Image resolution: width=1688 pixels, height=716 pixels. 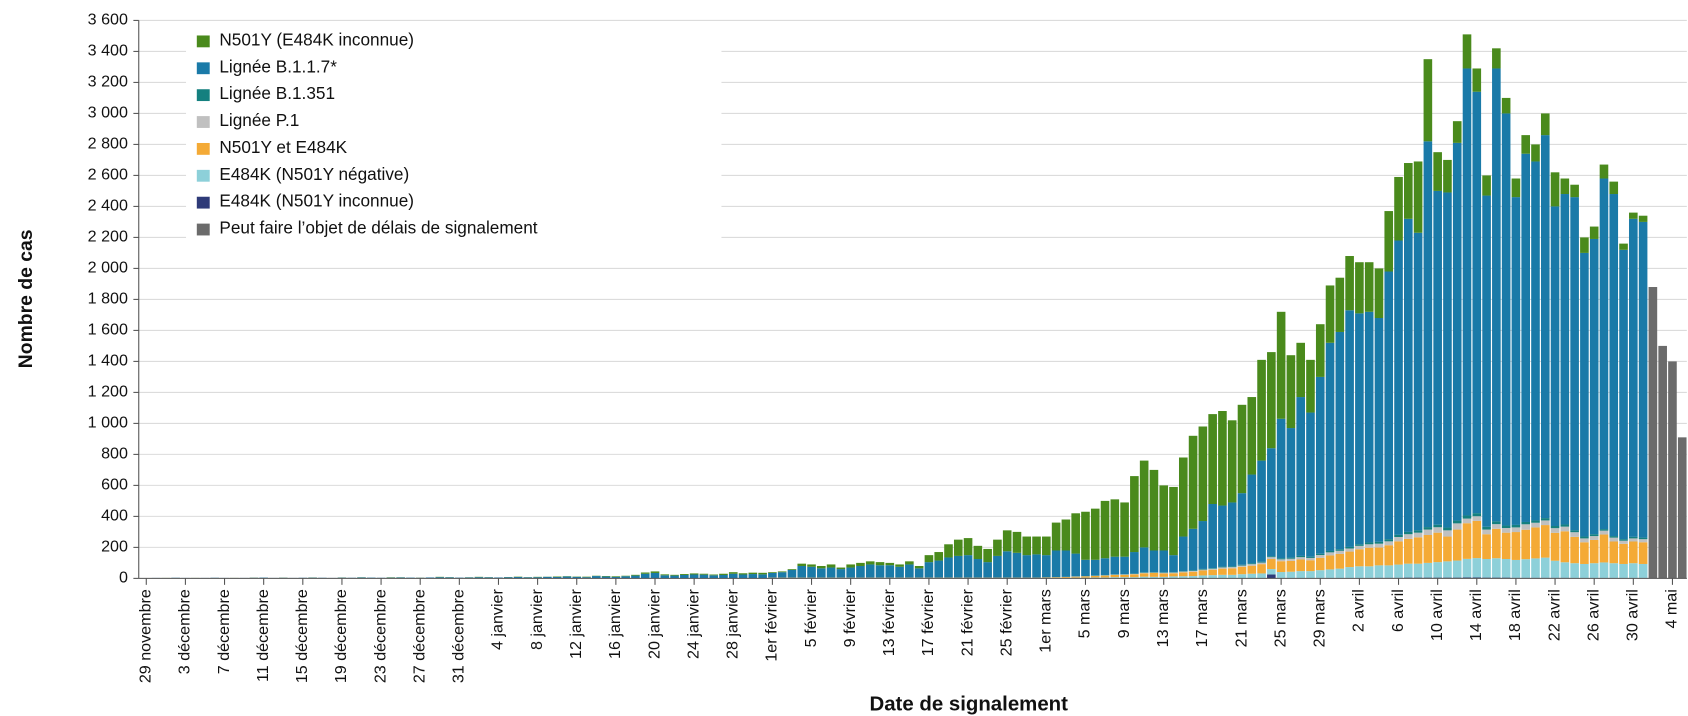 I want to click on legend-label: E484K (N501Y négative), so click(x=314, y=174).